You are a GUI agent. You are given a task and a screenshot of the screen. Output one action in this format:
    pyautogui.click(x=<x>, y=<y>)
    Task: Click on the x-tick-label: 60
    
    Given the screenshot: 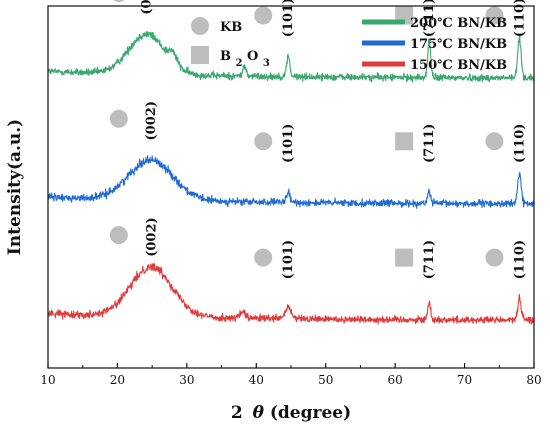 What is the action you would take?
    pyautogui.click(x=395, y=380)
    